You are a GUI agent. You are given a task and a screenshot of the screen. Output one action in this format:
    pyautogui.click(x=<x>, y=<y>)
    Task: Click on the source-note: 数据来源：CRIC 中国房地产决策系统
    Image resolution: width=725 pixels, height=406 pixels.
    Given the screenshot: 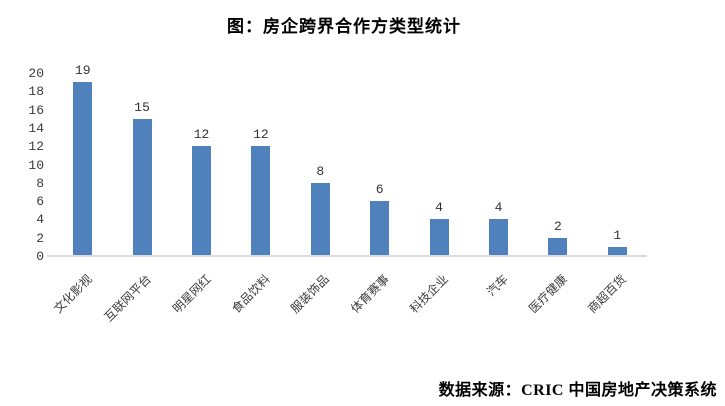 What is the action you would take?
    pyautogui.click(x=577, y=390)
    